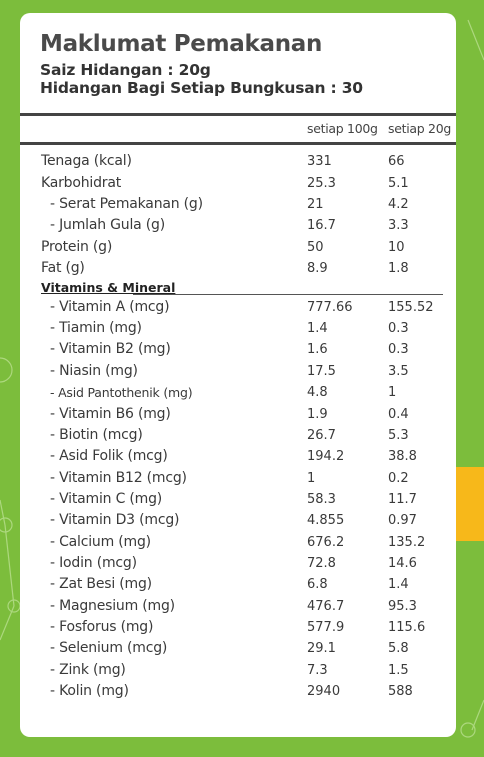  What do you see at coordinates (94, 371) in the screenshot?
I see `nutrient-label: - Niasin (mg)` at bounding box center [94, 371].